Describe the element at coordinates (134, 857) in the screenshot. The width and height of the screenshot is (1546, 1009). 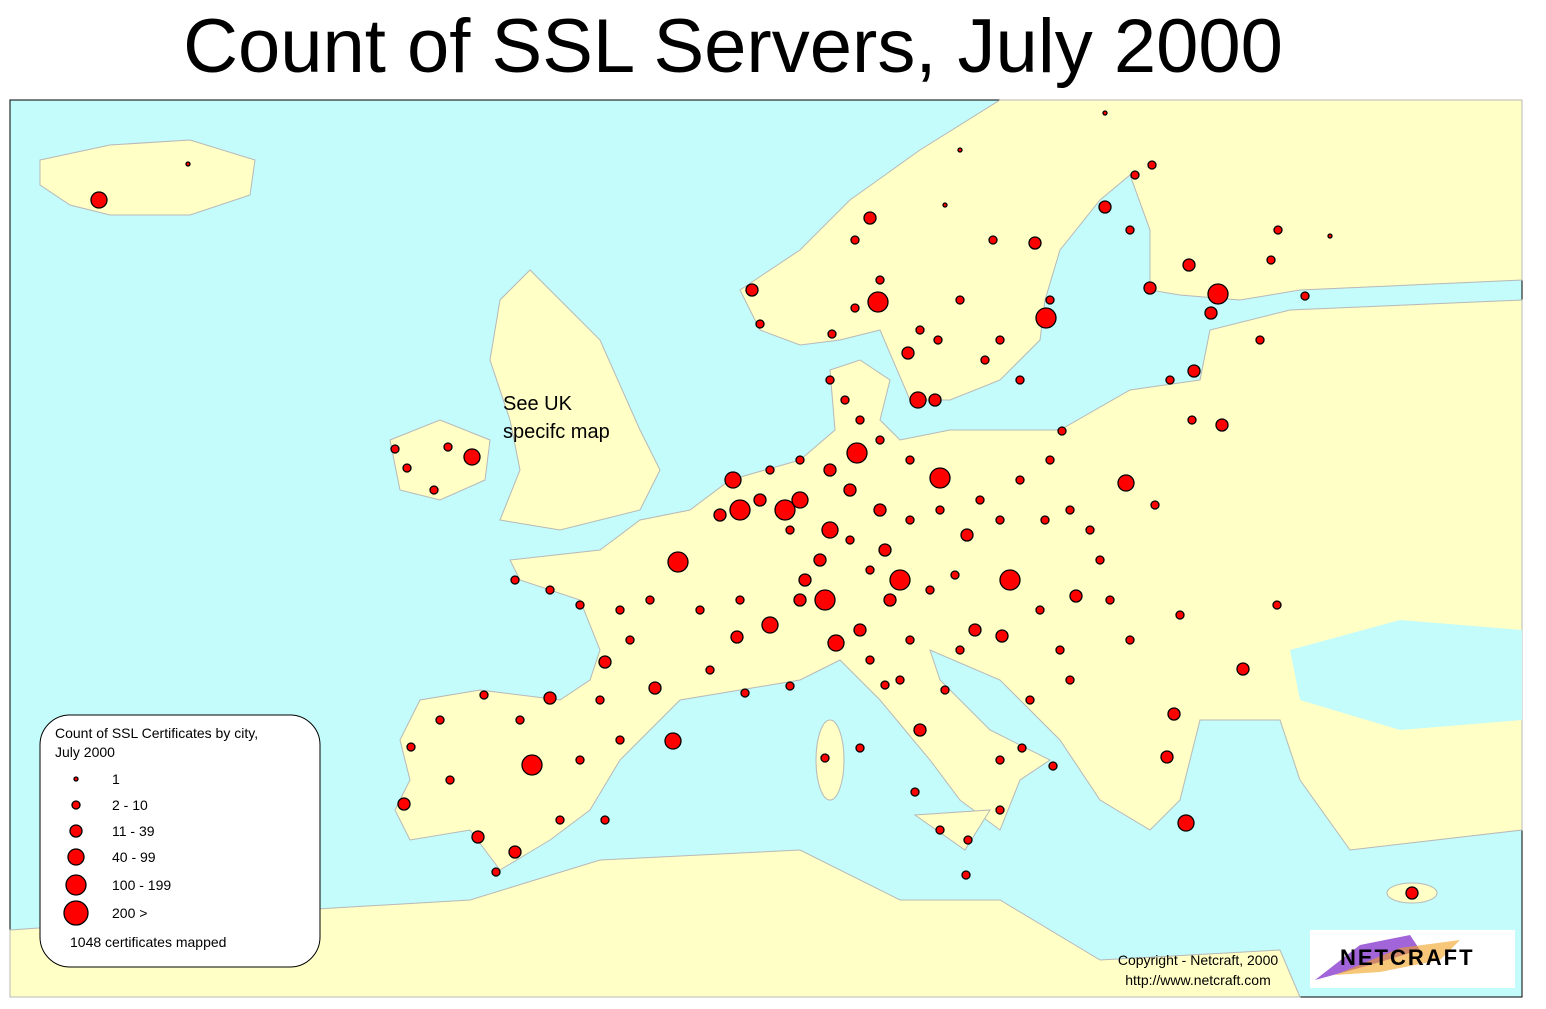
I see `legend-label: 40 - 99` at that location.